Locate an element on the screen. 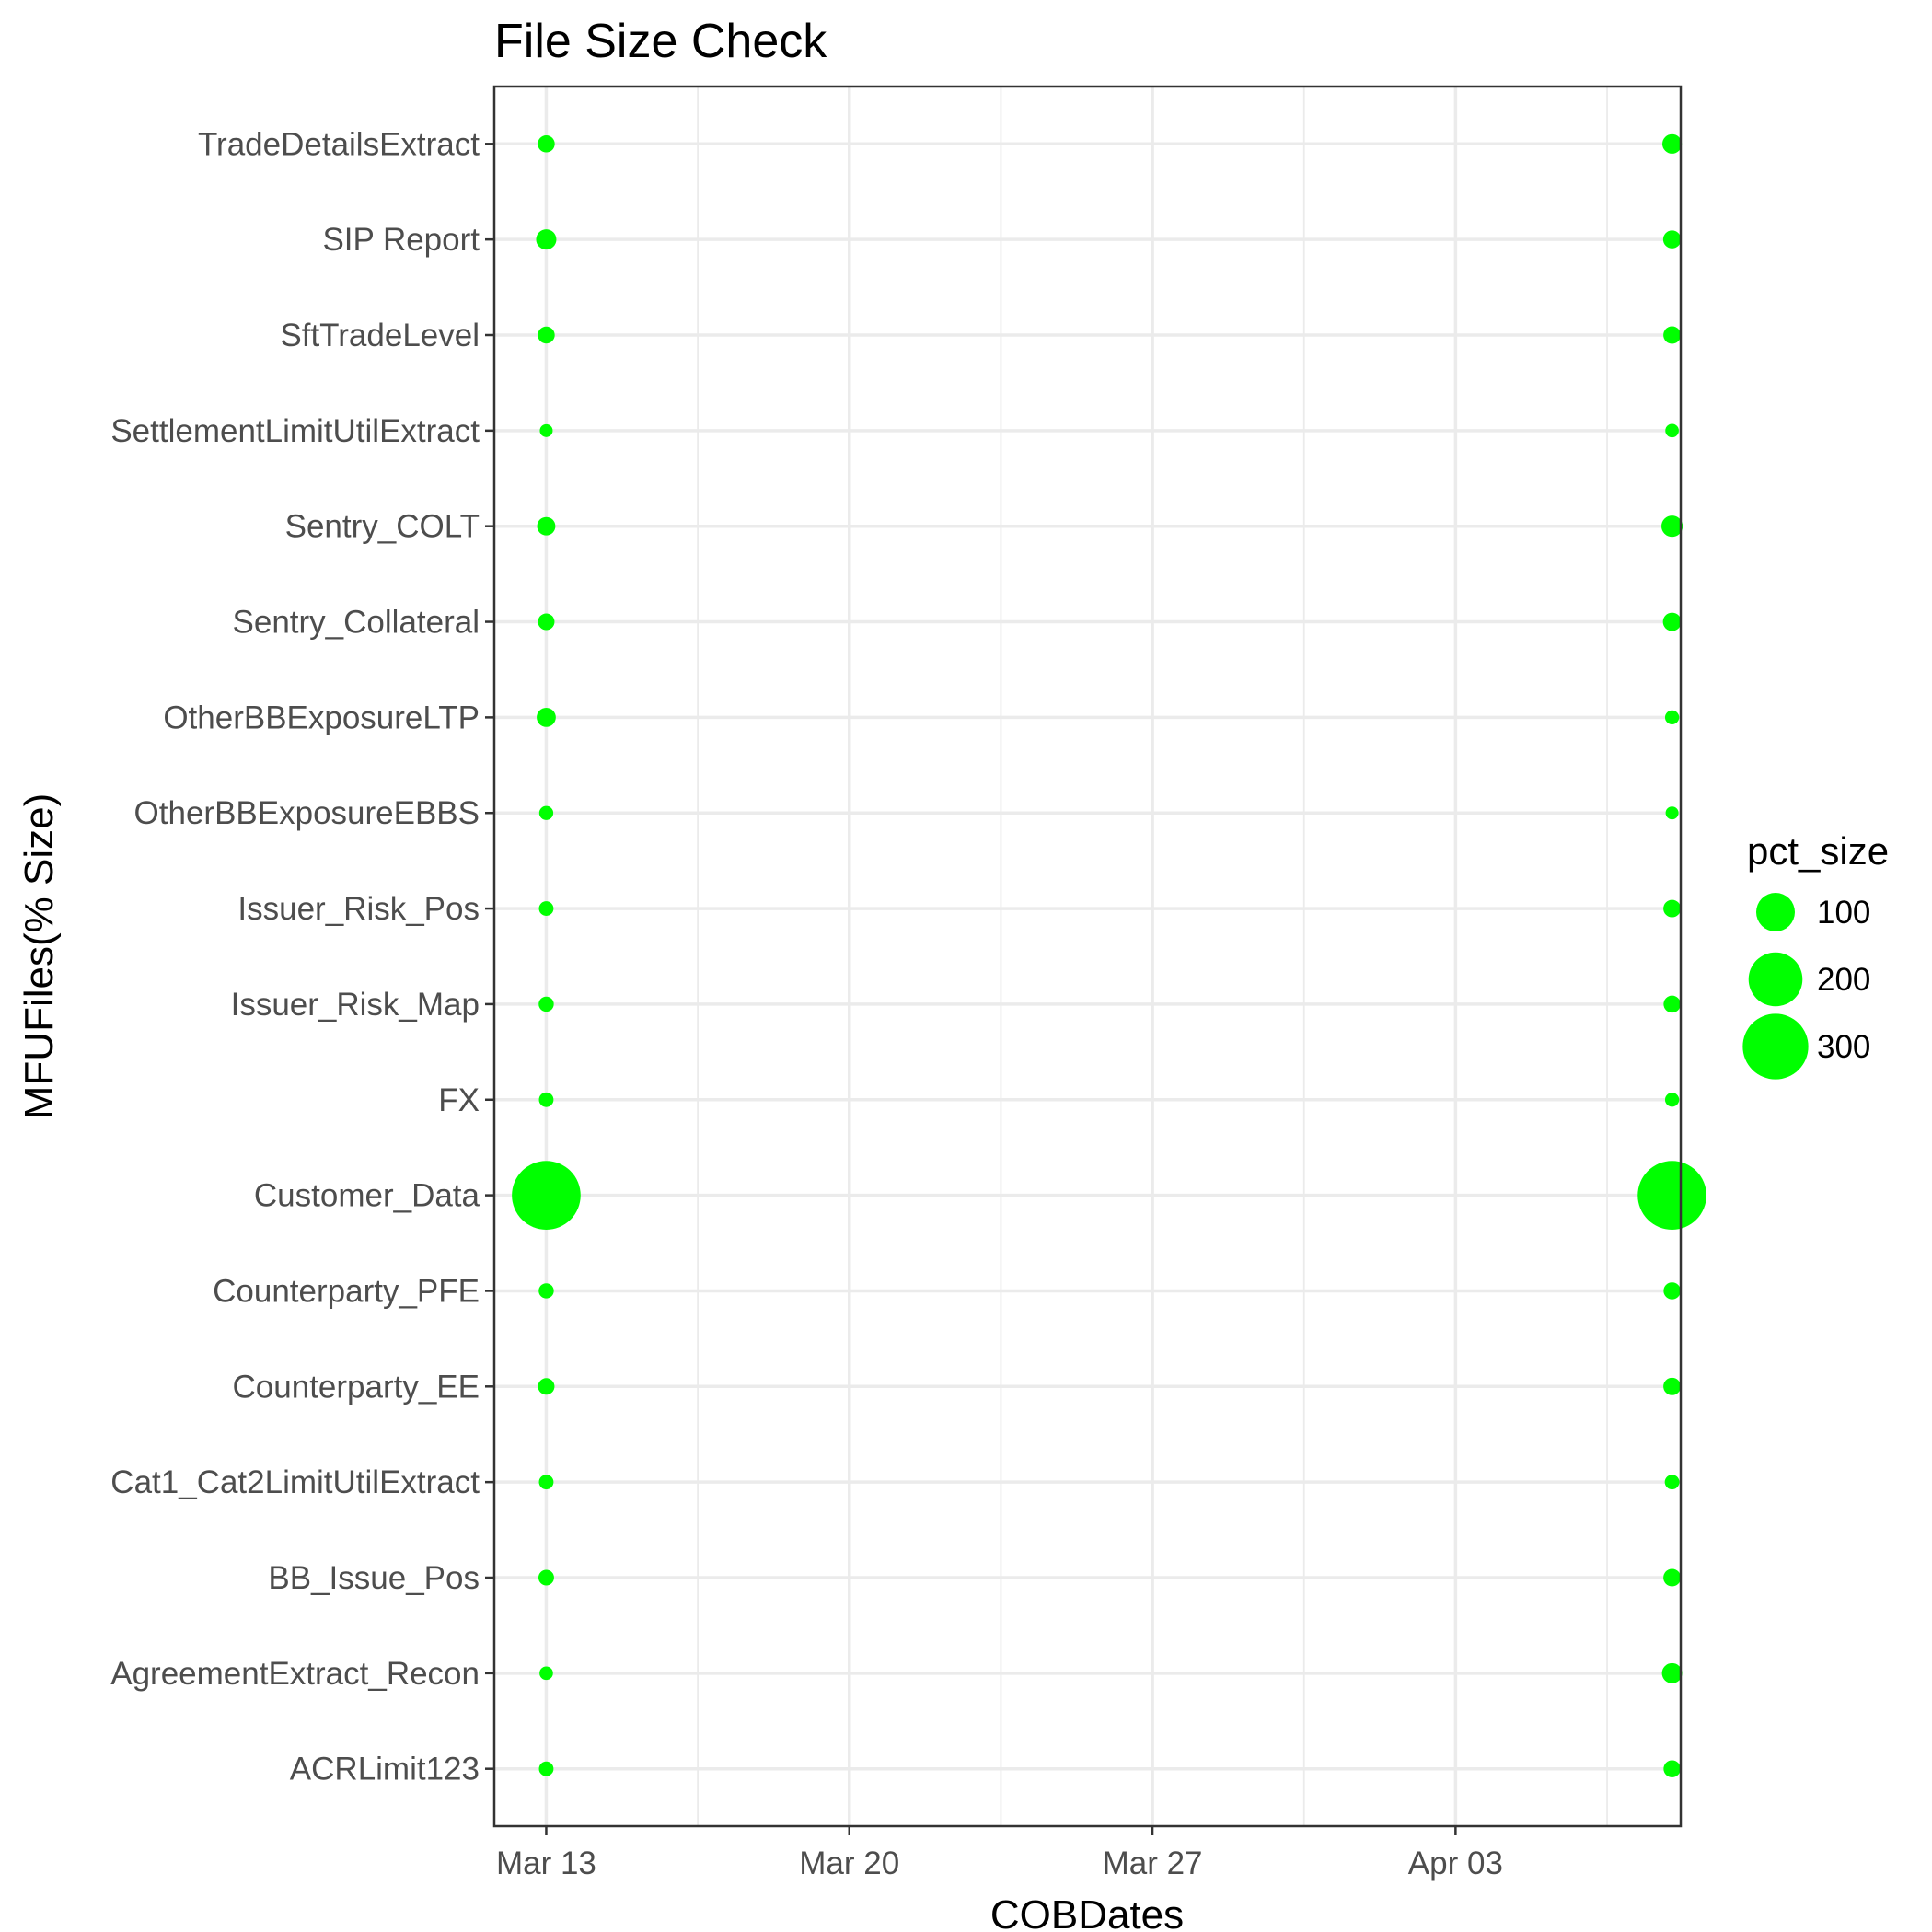 The height and width of the screenshot is (1932, 1932). y-tick-label: FX is located at coordinates (459, 1100).